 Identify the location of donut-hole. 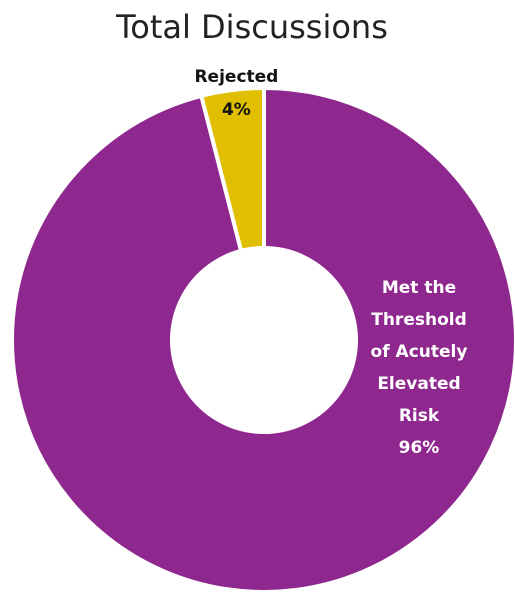
(264, 340).